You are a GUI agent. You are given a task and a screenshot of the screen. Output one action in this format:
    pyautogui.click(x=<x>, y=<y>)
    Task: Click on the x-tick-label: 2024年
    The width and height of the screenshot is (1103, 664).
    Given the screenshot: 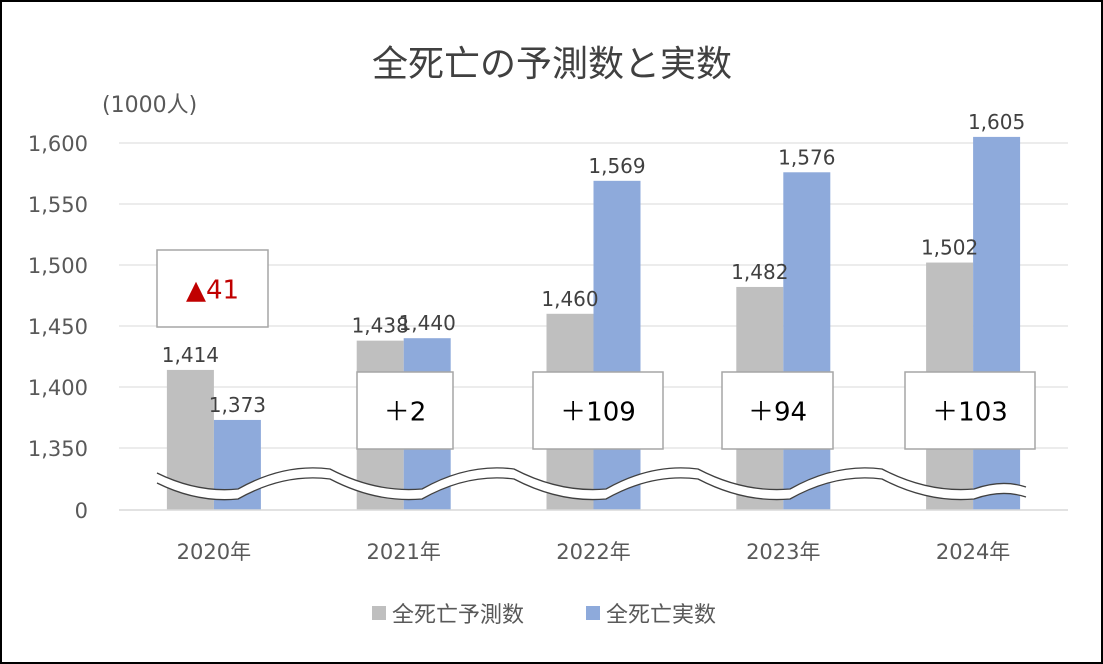 What is the action you would take?
    pyautogui.click(x=973, y=552)
    